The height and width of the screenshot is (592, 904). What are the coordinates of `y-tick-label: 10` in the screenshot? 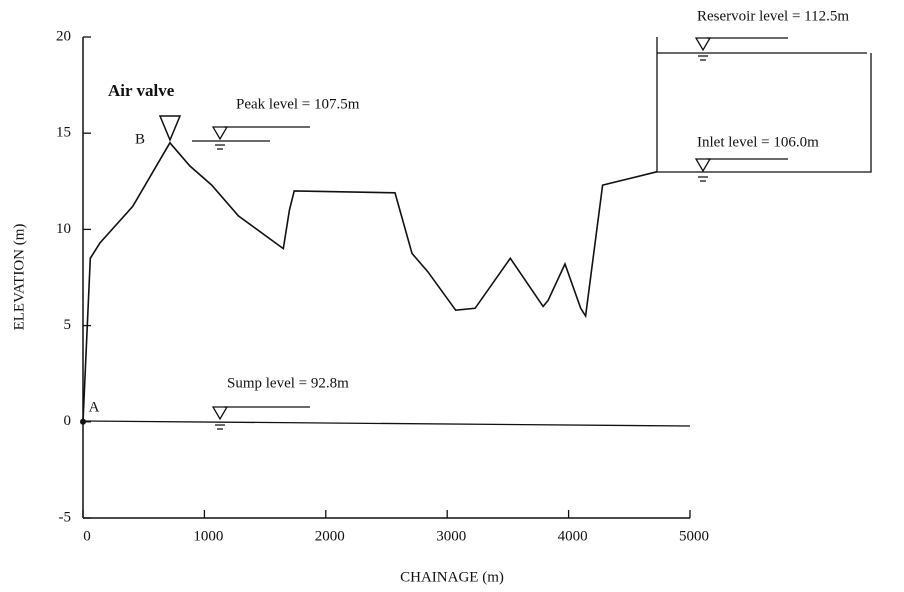 It's located at (63, 229).